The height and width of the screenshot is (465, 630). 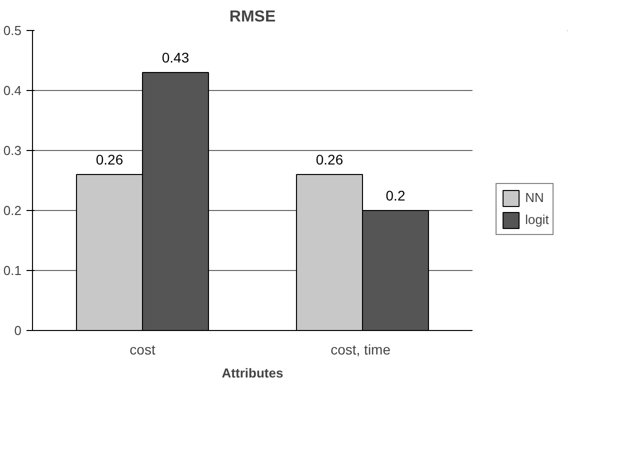 What do you see at coordinates (537, 219) in the screenshot?
I see `legend-label: logit` at bounding box center [537, 219].